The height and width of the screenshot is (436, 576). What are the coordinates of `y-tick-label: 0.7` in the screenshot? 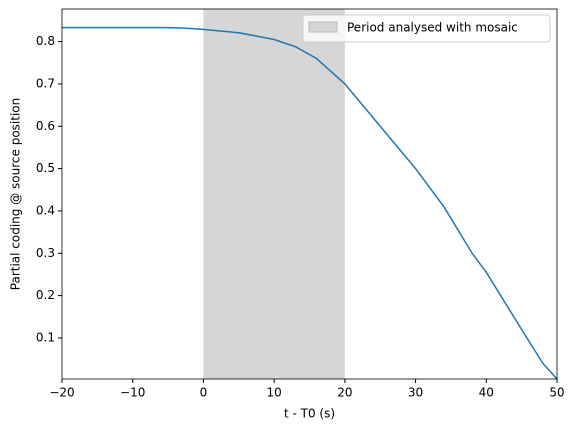 It's located at (45, 83).